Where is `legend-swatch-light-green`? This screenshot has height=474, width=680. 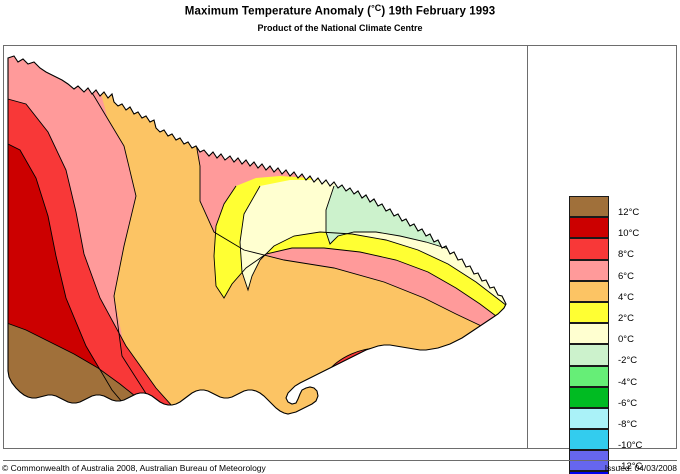
legend-swatch-light-green is located at coordinates (589, 376).